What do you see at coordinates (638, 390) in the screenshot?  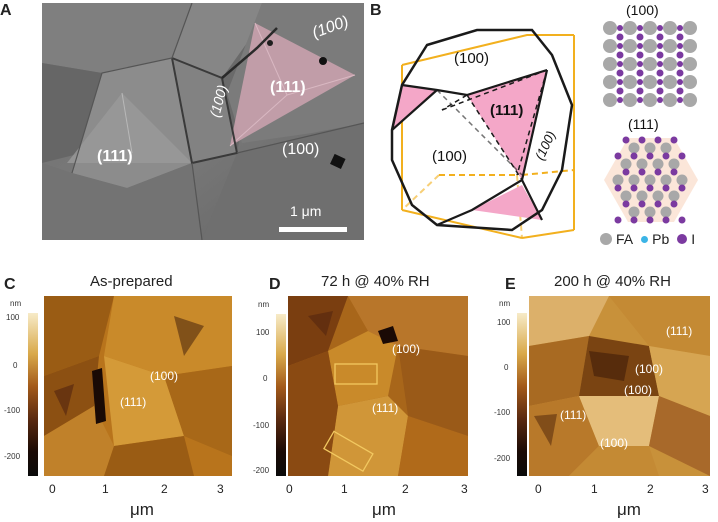 I see `afm-e-facet-100-mid: (100)` at bounding box center [638, 390].